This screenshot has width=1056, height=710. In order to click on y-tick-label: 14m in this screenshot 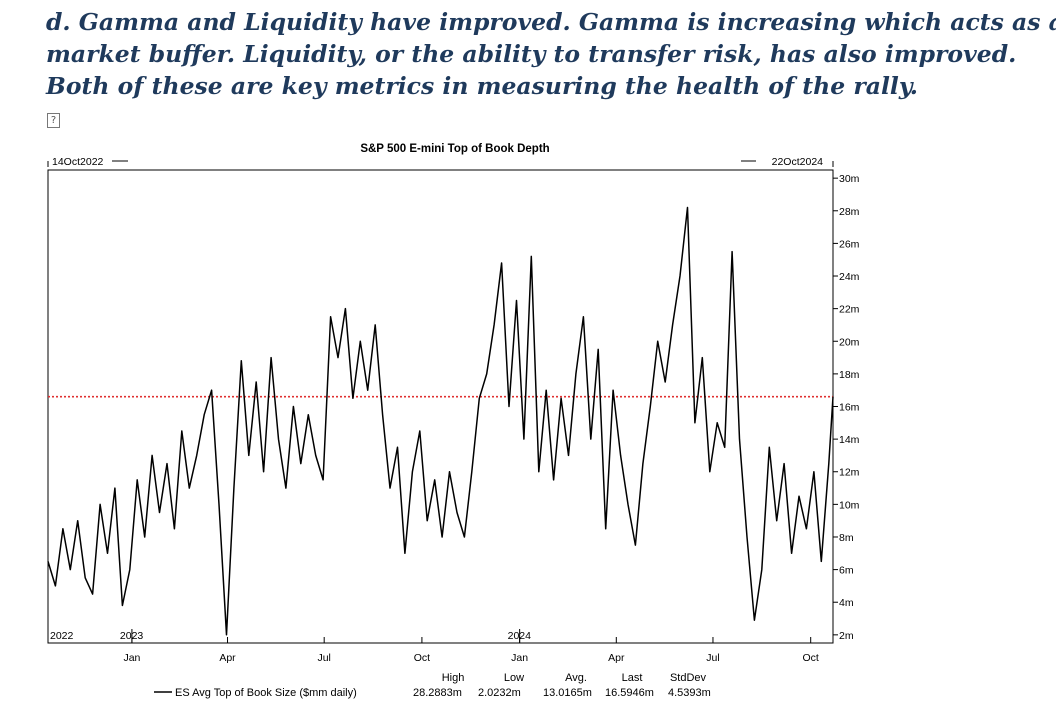, I will do `click(849, 440)`.